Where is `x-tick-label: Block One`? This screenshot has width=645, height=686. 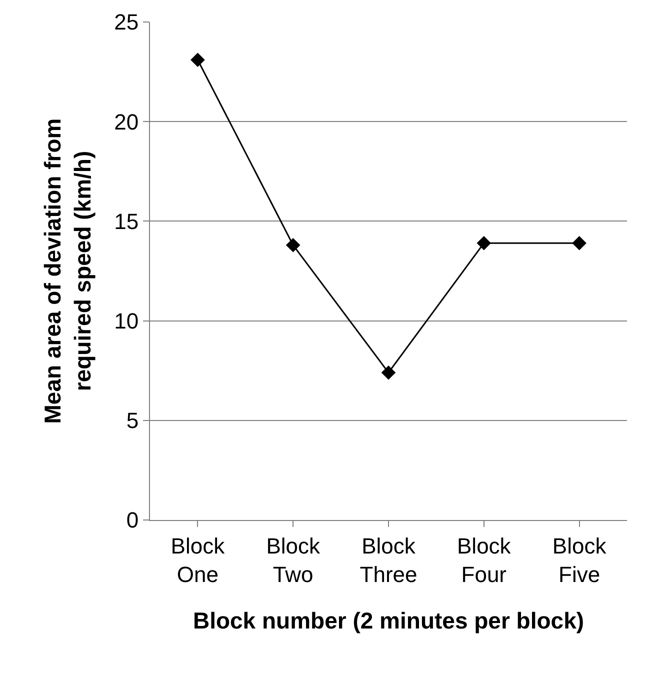
x-tick-label: Block One is located at coordinates (198, 560).